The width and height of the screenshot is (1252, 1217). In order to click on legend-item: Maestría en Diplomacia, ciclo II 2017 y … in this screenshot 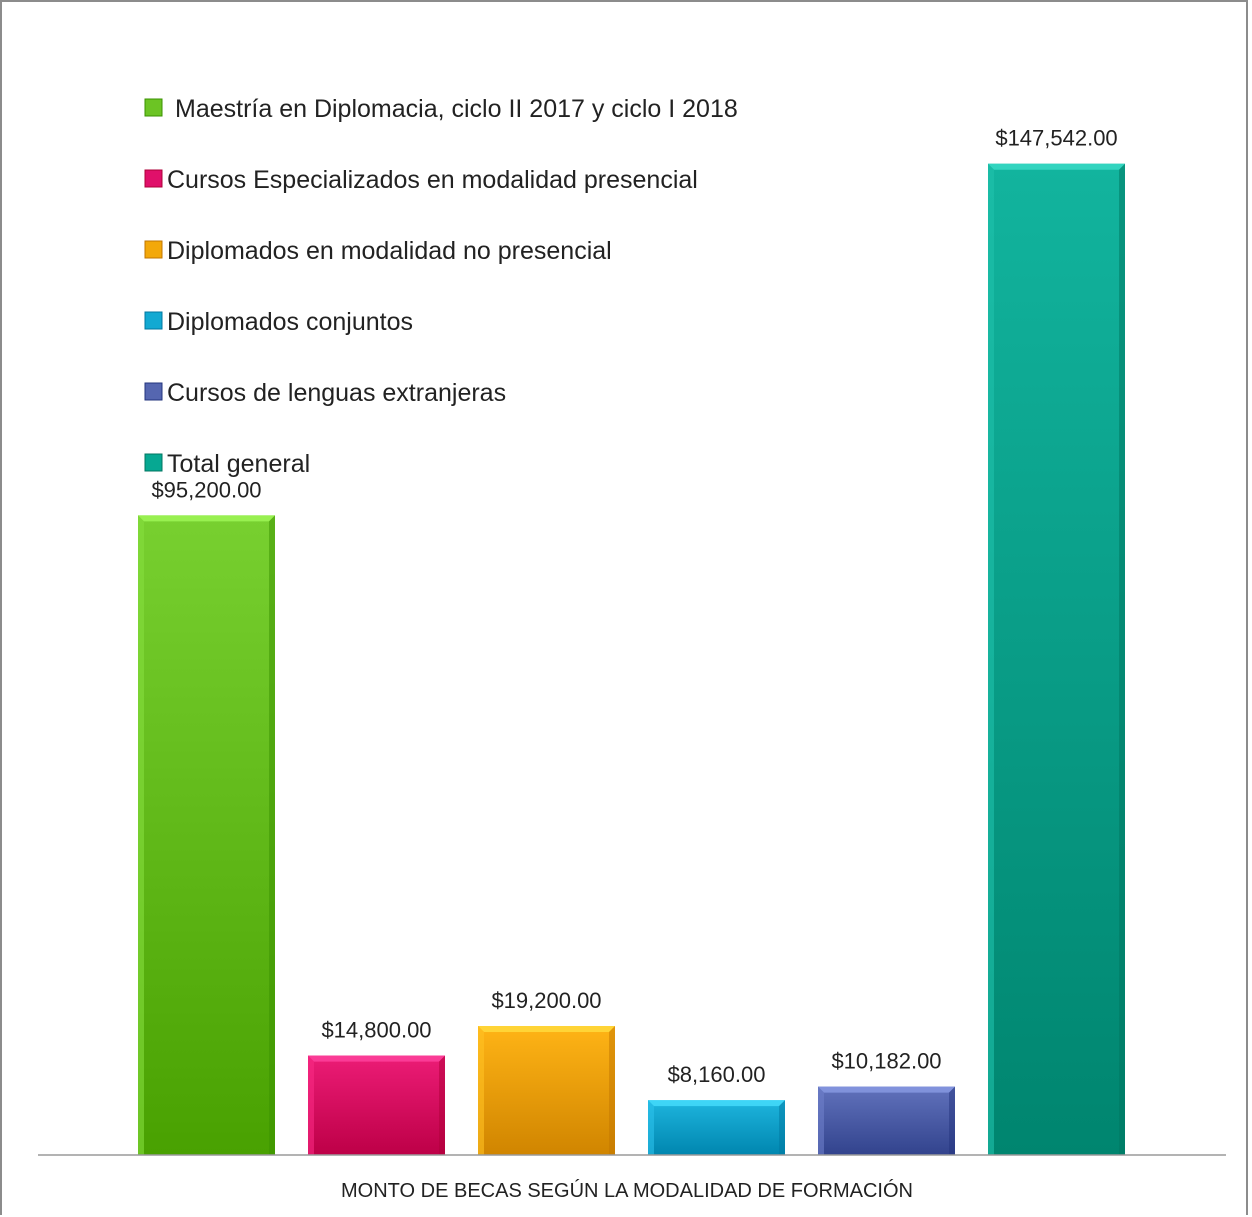, I will do `click(441, 109)`.